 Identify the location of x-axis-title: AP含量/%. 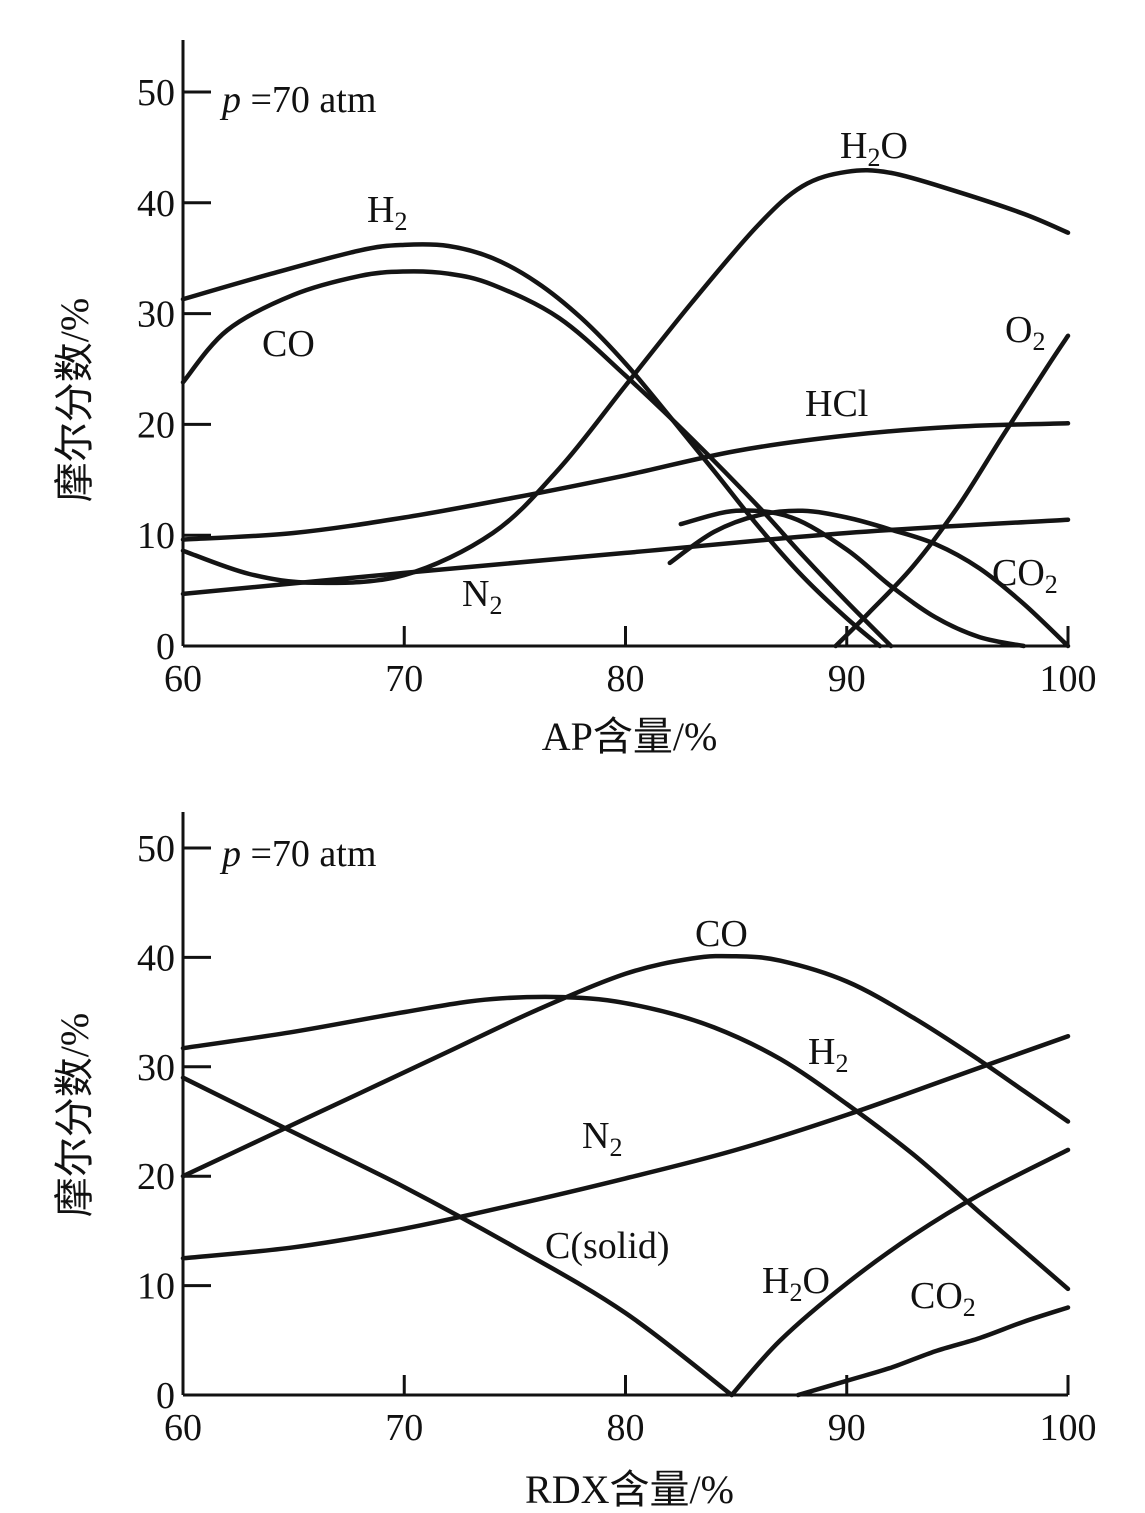
(630, 736).